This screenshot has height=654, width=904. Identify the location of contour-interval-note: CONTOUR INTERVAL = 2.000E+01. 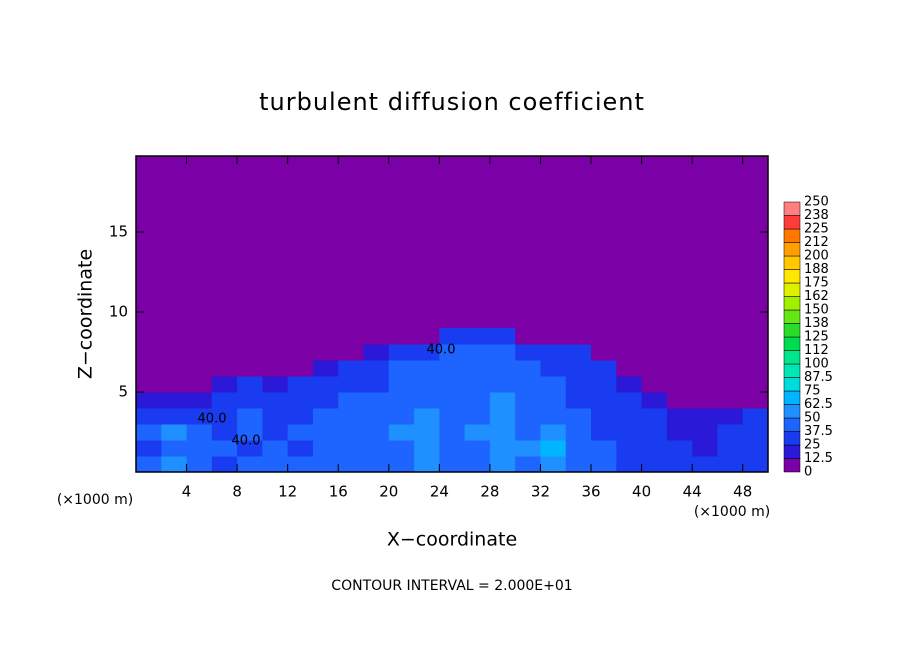
(451, 586).